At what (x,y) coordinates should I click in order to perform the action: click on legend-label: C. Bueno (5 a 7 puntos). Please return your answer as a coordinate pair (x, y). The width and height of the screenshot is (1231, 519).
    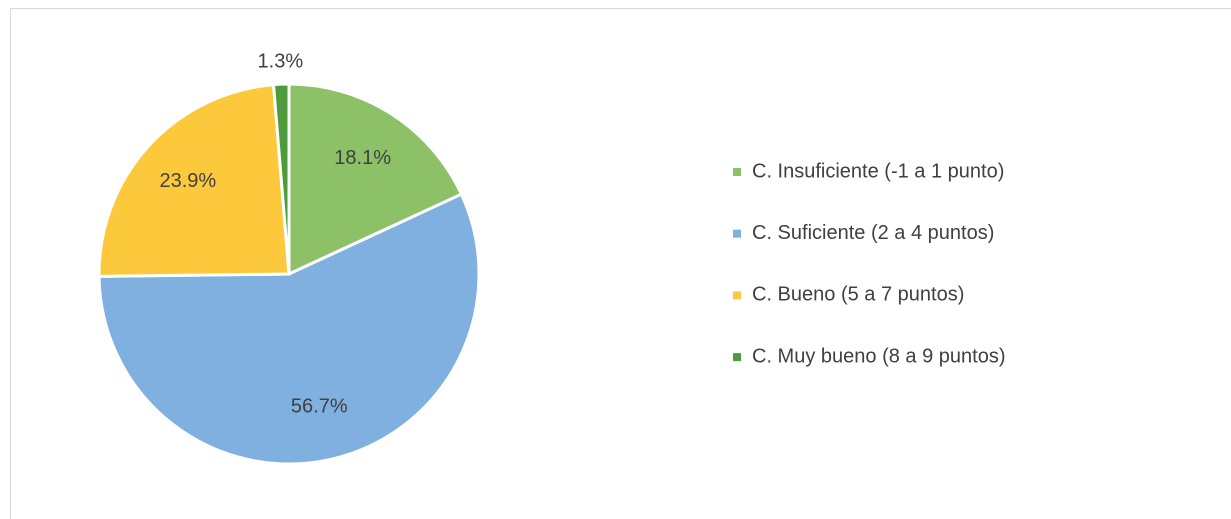
    Looking at the image, I should click on (858, 295).